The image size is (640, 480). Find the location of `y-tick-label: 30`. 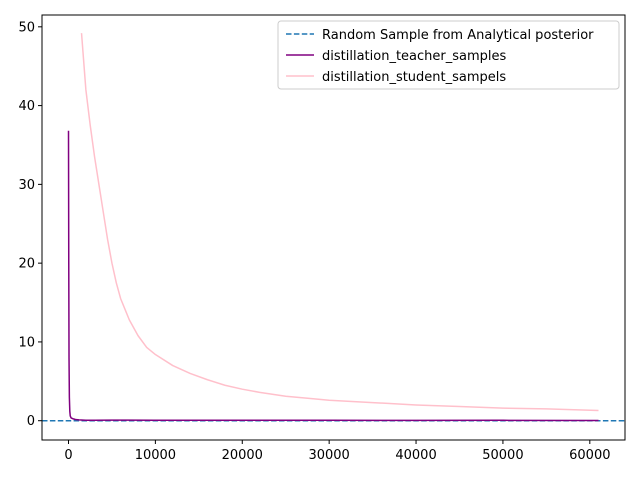

y-tick-label: 30 is located at coordinates (26, 185).